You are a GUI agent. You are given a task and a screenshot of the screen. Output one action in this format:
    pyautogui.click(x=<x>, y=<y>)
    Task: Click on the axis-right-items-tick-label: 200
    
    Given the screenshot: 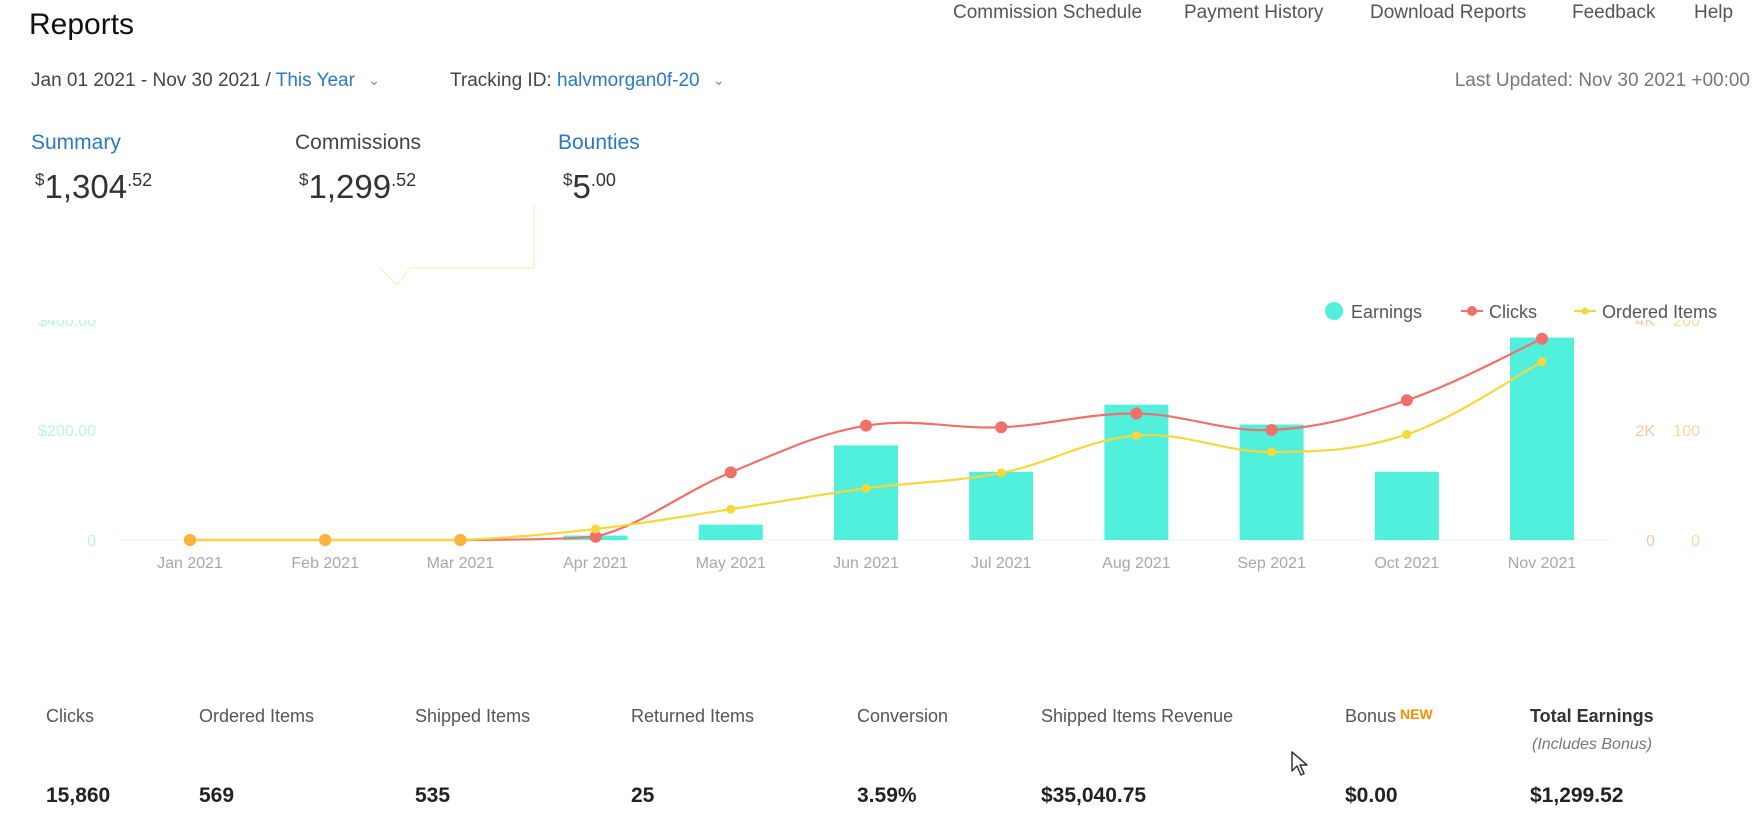 What is the action you would take?
    pyautogui.click(x=1686, y=325)
    